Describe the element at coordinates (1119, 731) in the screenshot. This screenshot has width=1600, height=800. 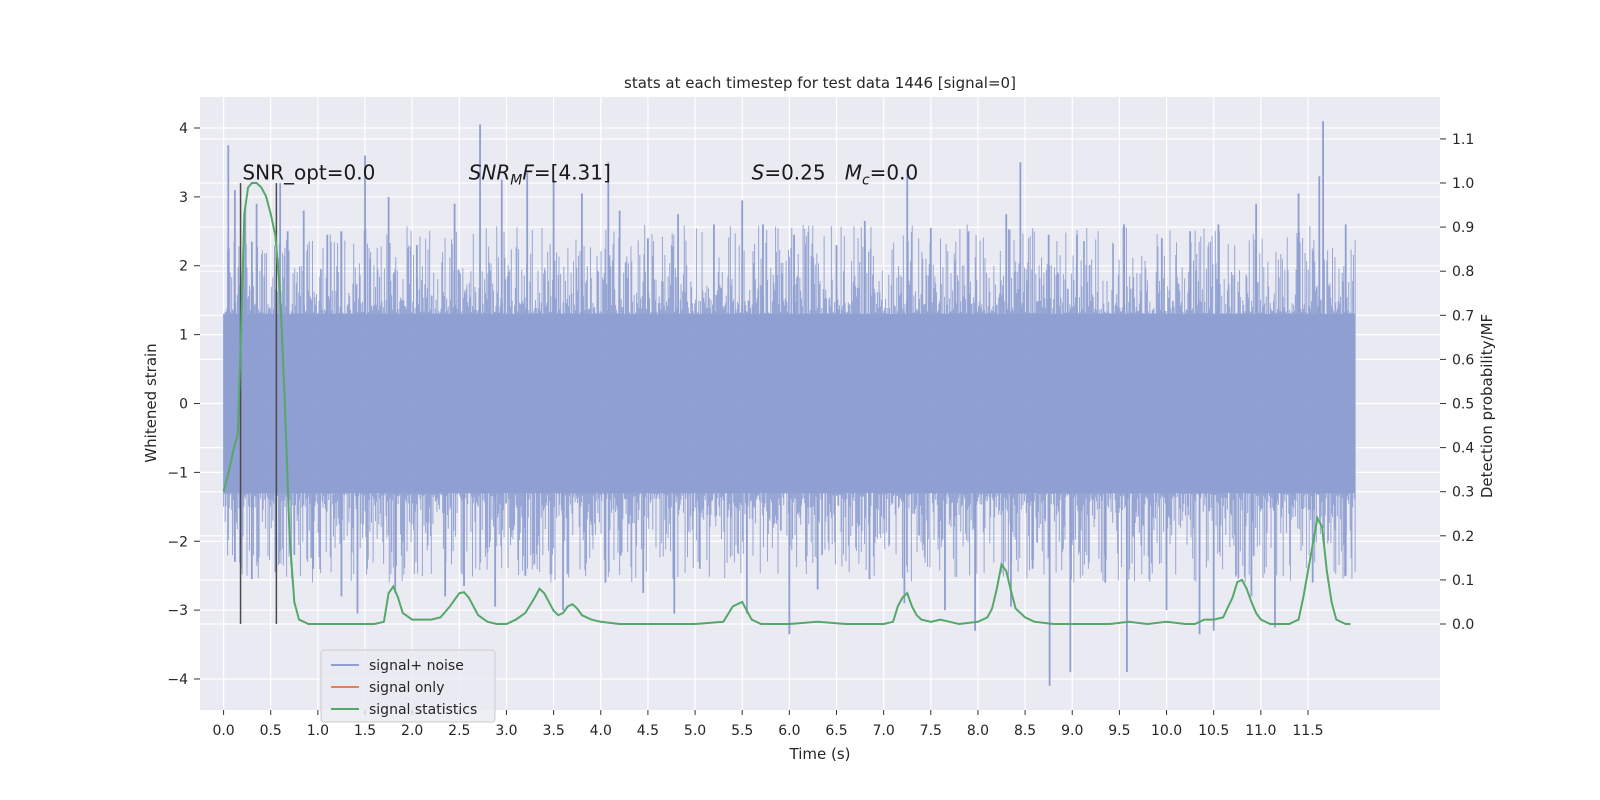
I see `x-tick-label-19: 9.5` at that location.